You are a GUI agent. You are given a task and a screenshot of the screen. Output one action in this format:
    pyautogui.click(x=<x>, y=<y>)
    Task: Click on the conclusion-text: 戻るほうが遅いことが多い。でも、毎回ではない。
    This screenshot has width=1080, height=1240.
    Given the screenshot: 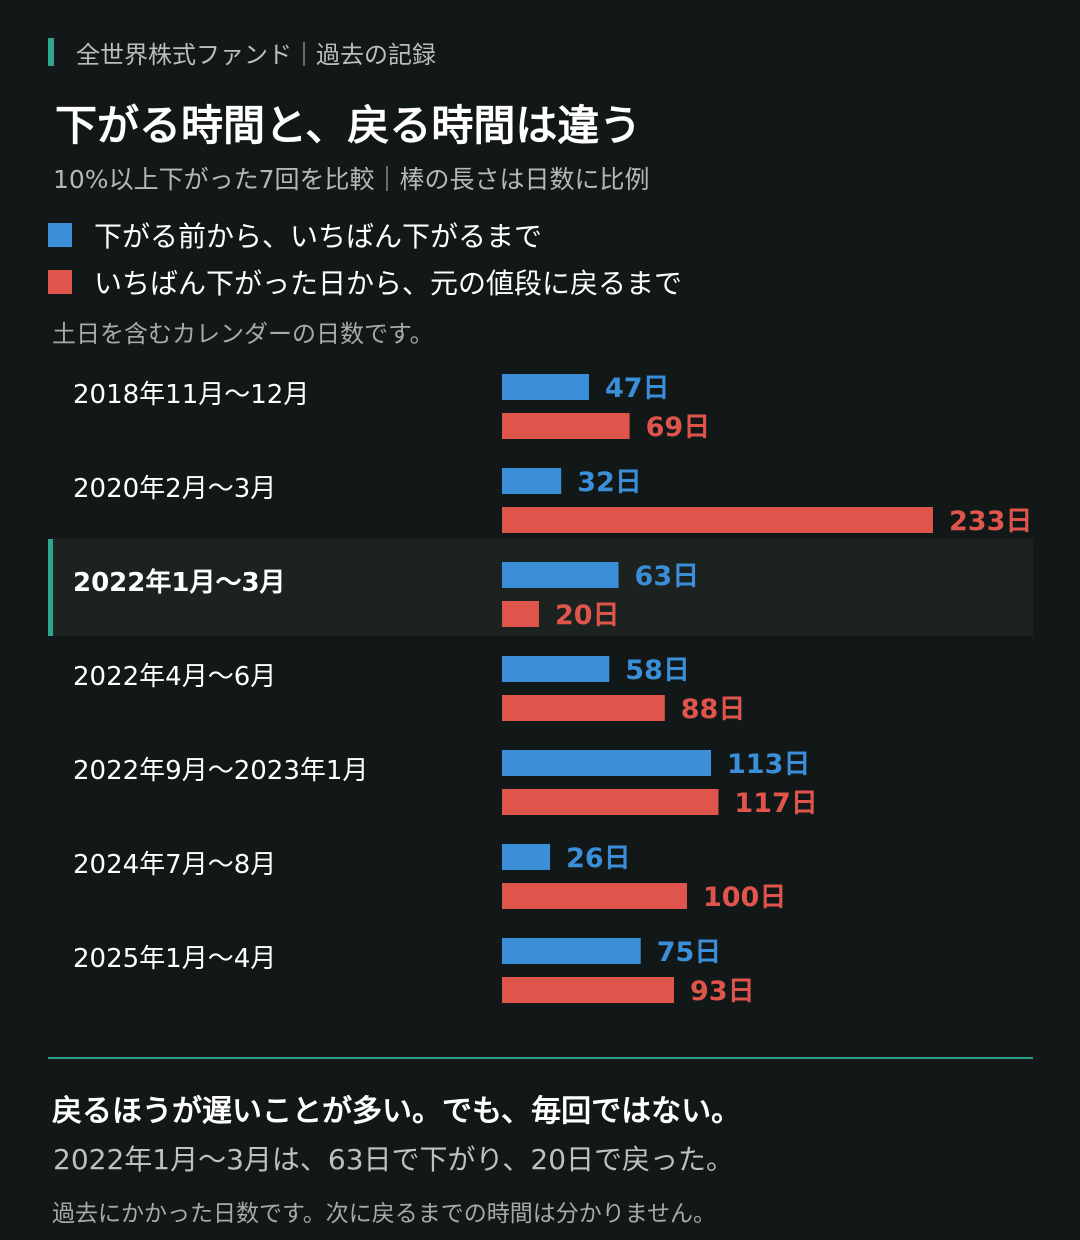 What is the action you would take?
    pyautogui.click(x=397, y=1111)
    